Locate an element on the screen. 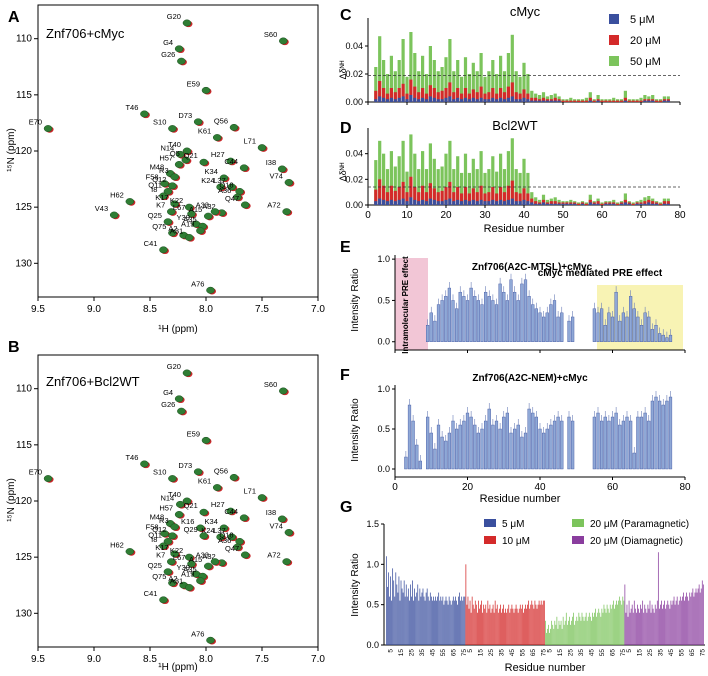 The width and height of the screenshot is (708, 676). legend-label-10um: 10 μM is located at coordinates (516, 541).